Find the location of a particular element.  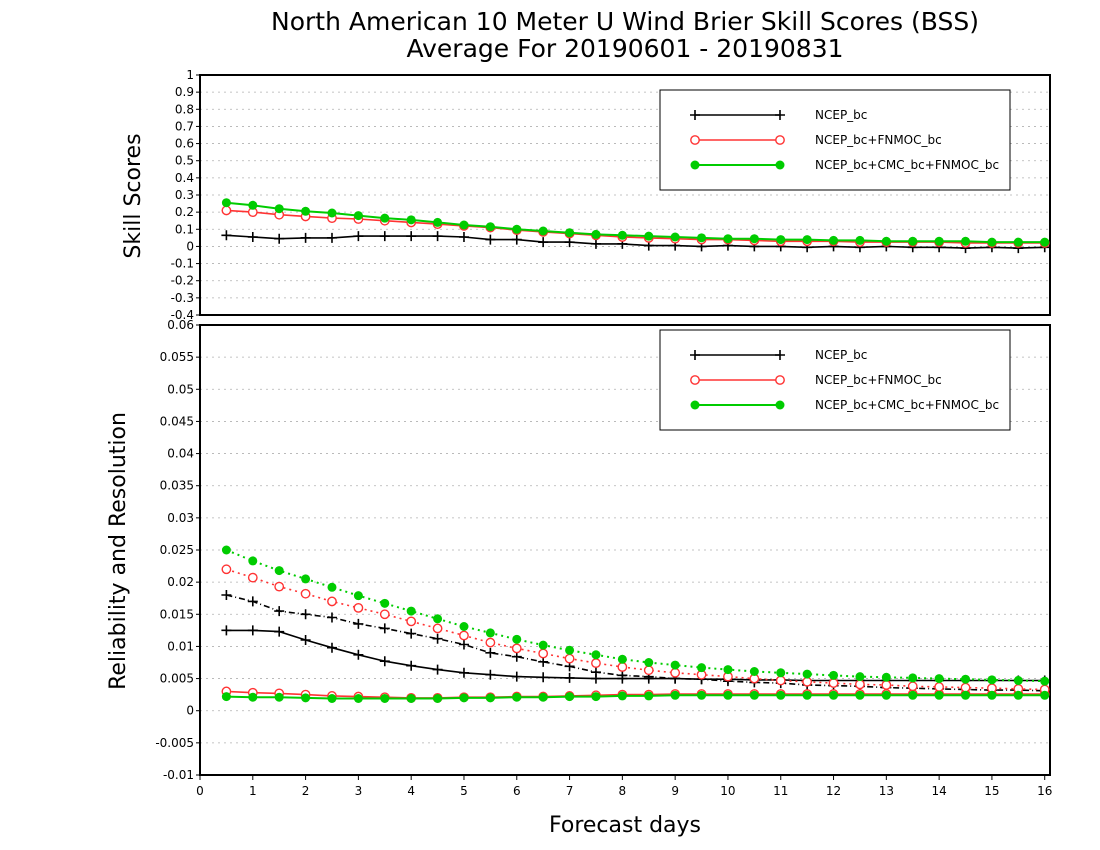

y-tick-label: 0.045 is located at coordinates (177, 421).